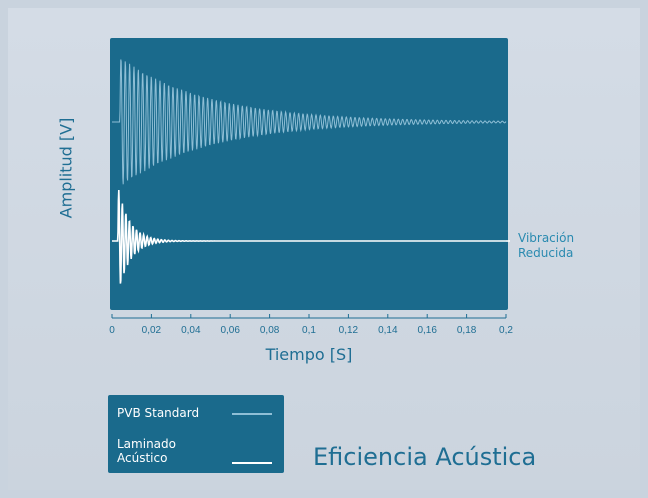  I want to click on legend-label-line-1: Laminado, so click(146, 444).